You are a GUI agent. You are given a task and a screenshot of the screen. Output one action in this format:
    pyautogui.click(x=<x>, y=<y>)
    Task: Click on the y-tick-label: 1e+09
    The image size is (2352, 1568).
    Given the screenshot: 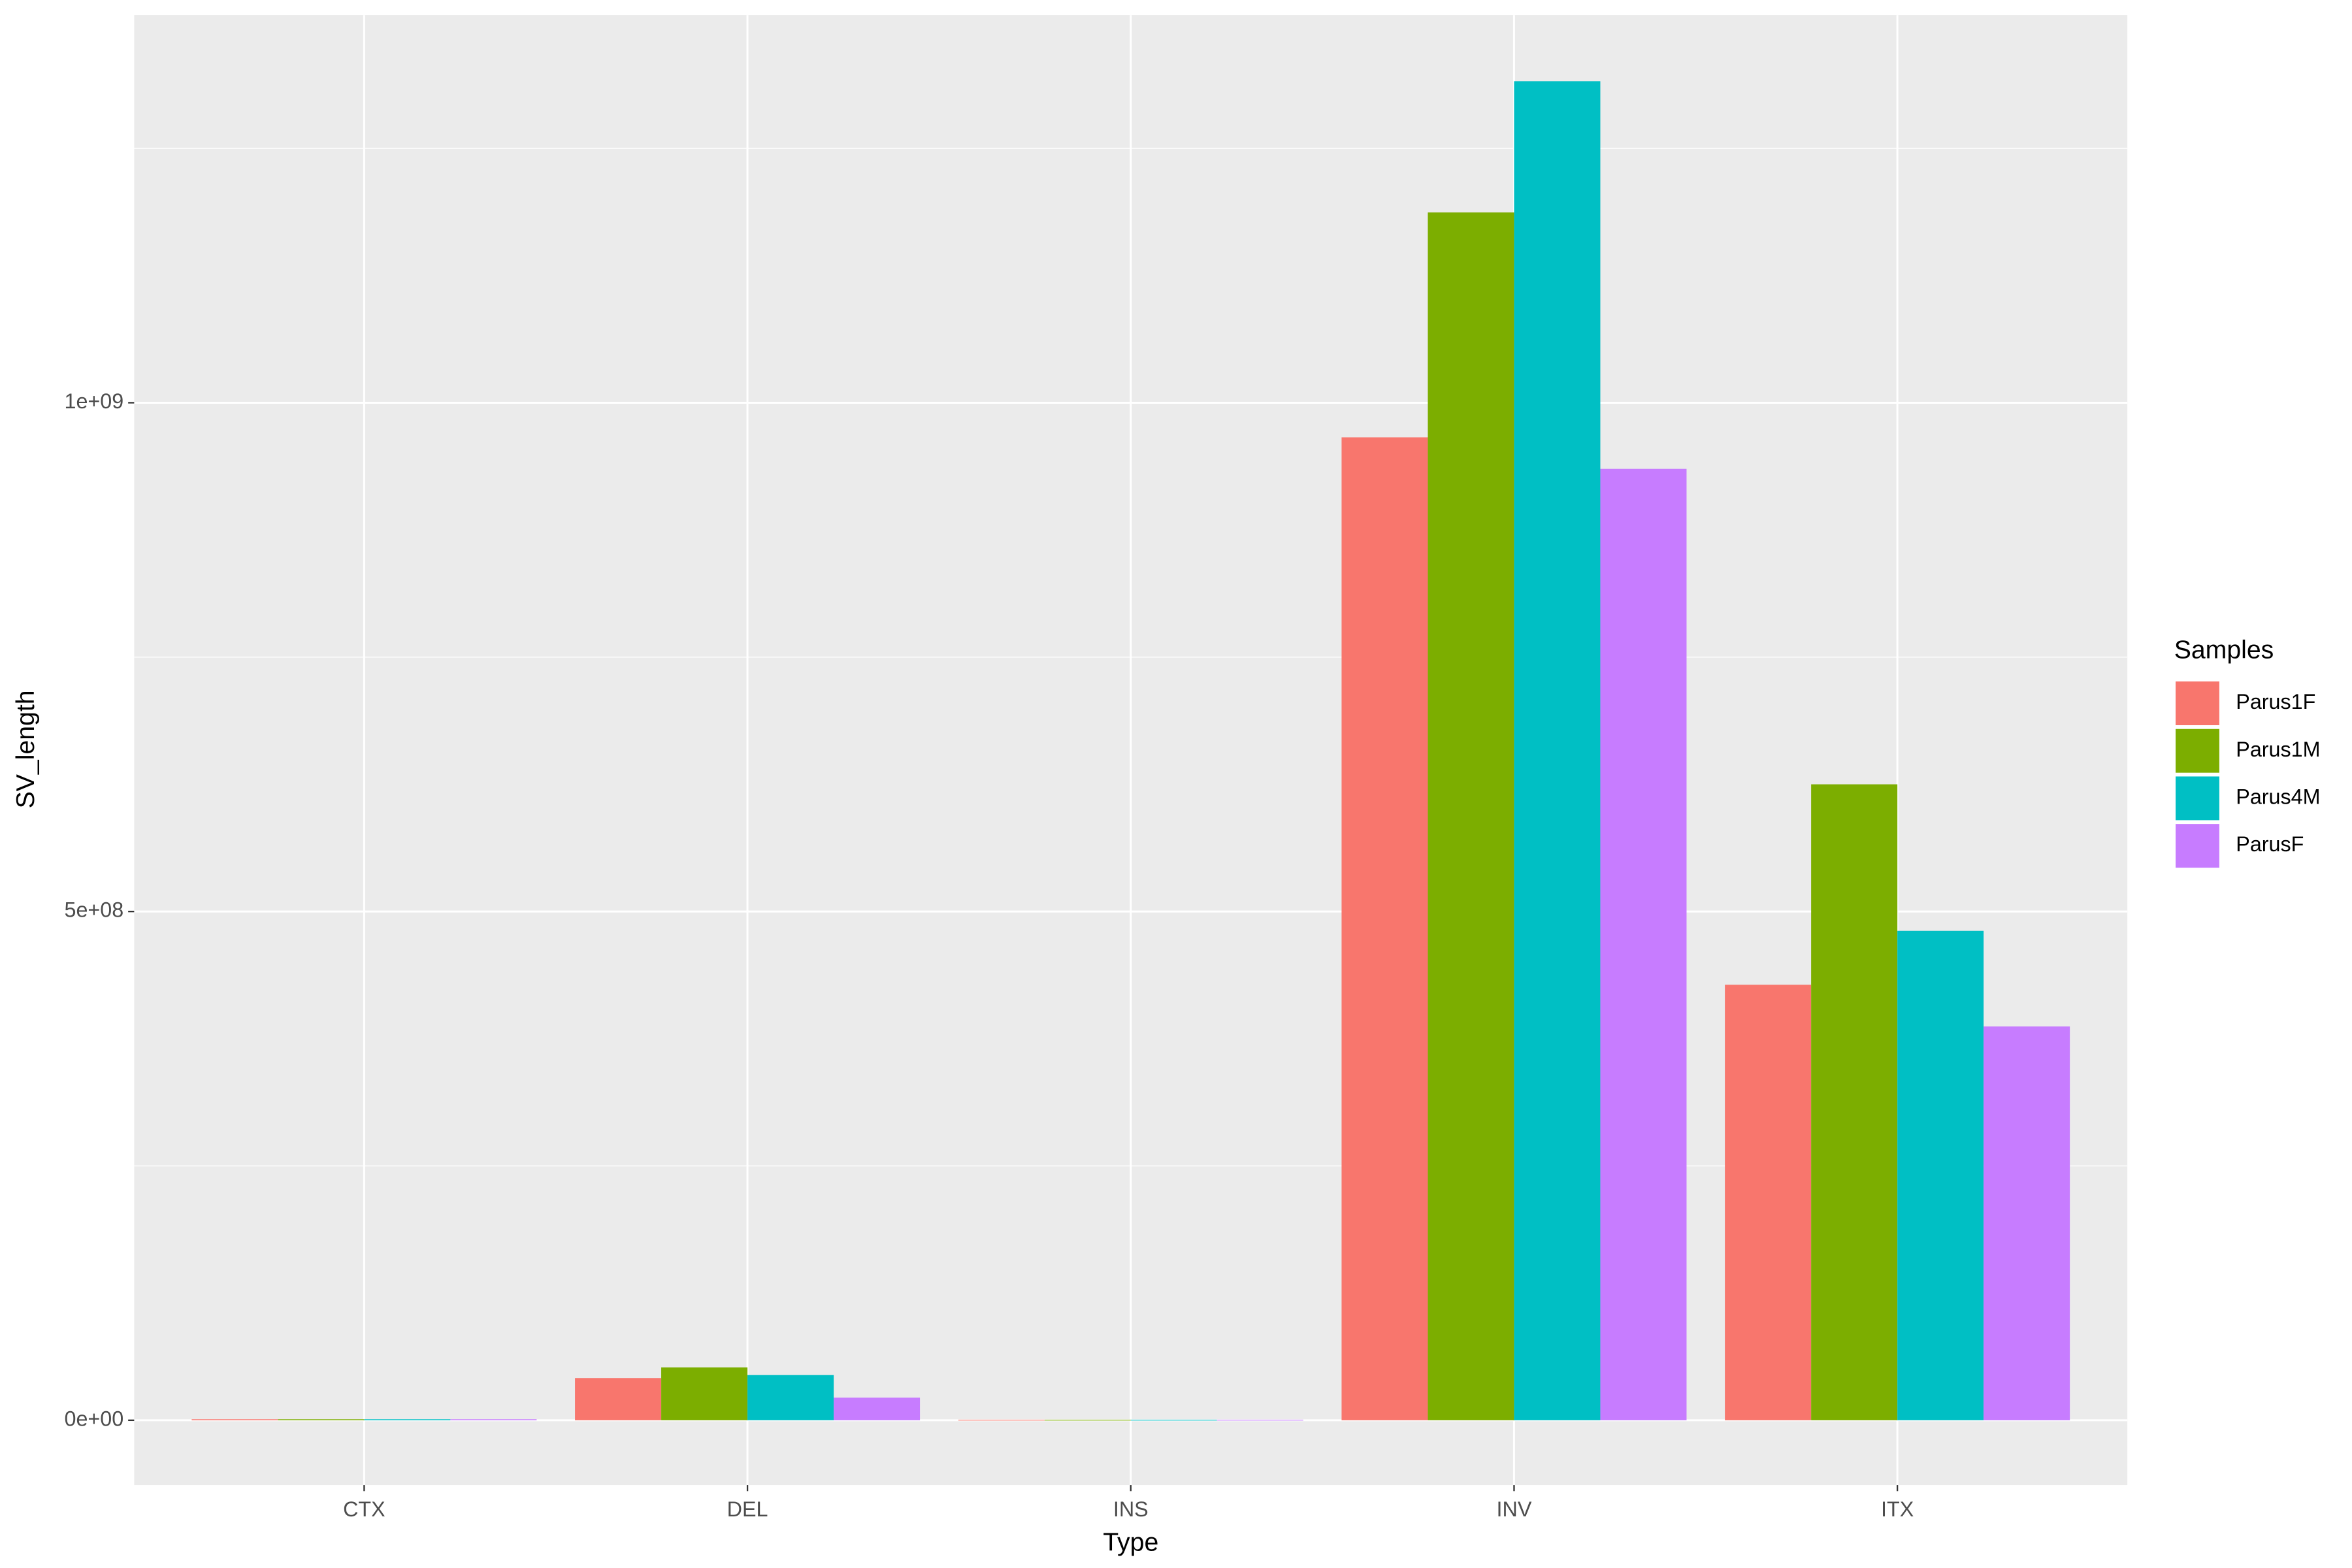 What is the action you would take?
    pyautogui.click(x=94, y=401)
    